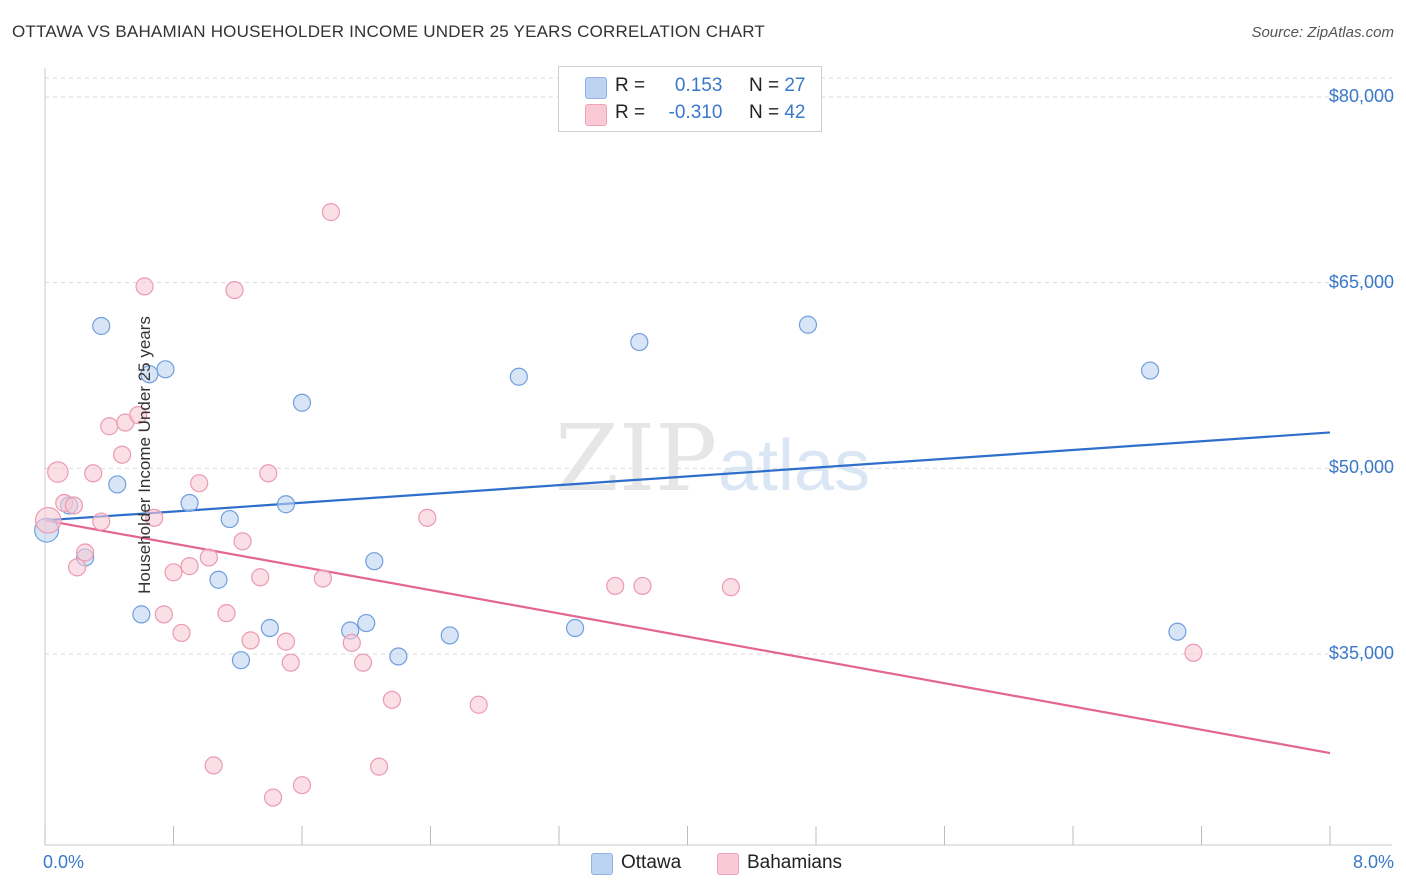 This screenshot has width=1406, height=892. Describe the element at coordinates (764, 85) in the screenshot. I see `ottawa-n-label: N =` at that location.